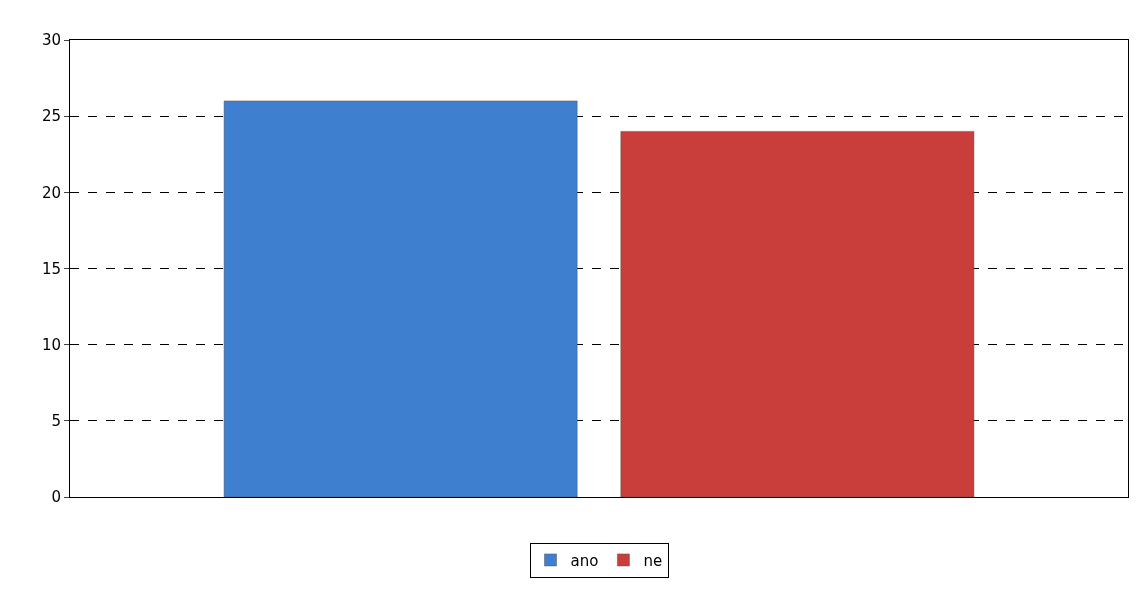 The height and width of the screenshot is (590, 1144). What do you see at coordinates (56, 497) in the screenshot?
I see `y-tick-label: 0` at bounding box center [56, 497].